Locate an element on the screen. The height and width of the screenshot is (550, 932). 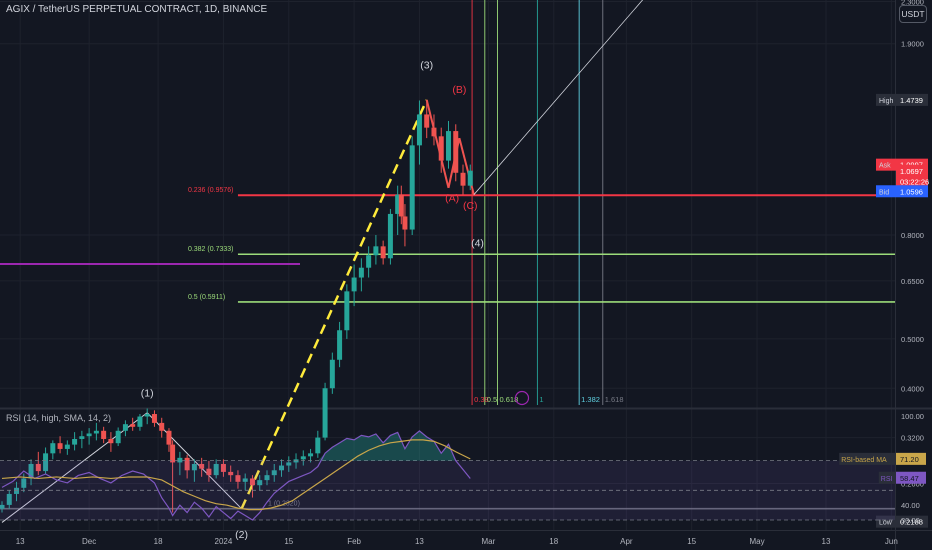
rsi-y-tick-label: 40.00 is located at coordinates (910, 505).